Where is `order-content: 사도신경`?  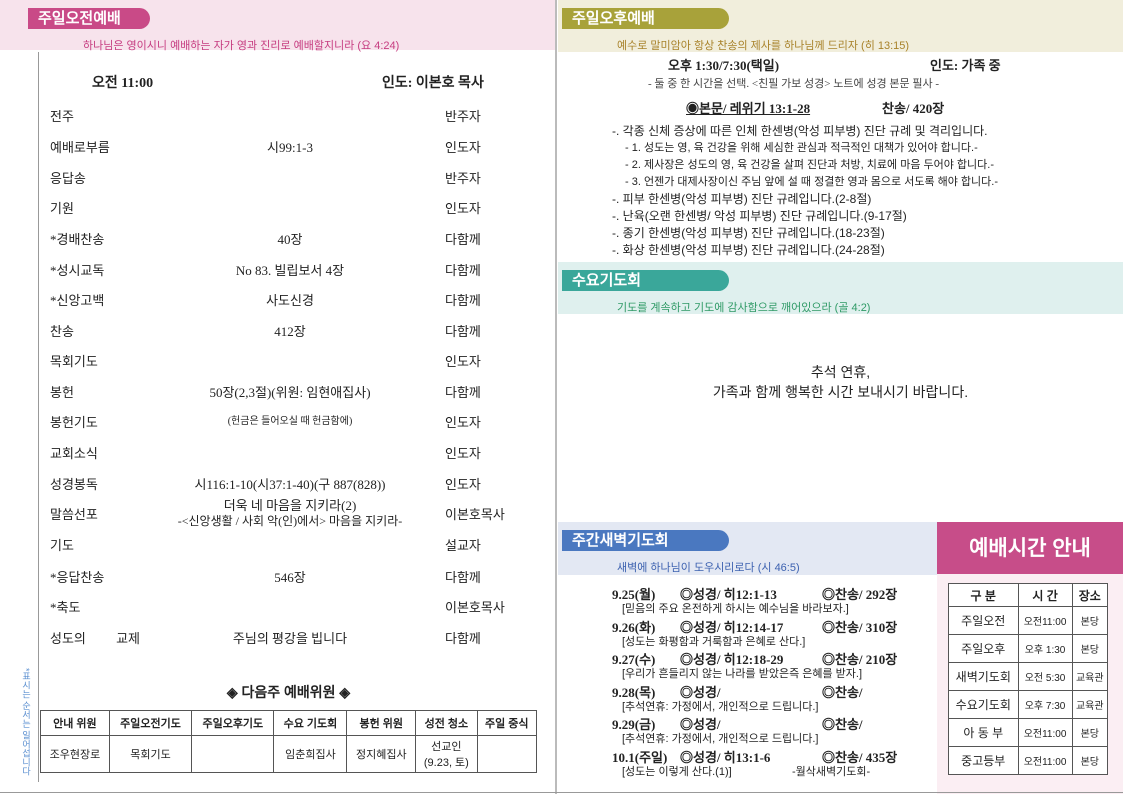 order-content: 사도신경 is located at coordinates (290, 300).